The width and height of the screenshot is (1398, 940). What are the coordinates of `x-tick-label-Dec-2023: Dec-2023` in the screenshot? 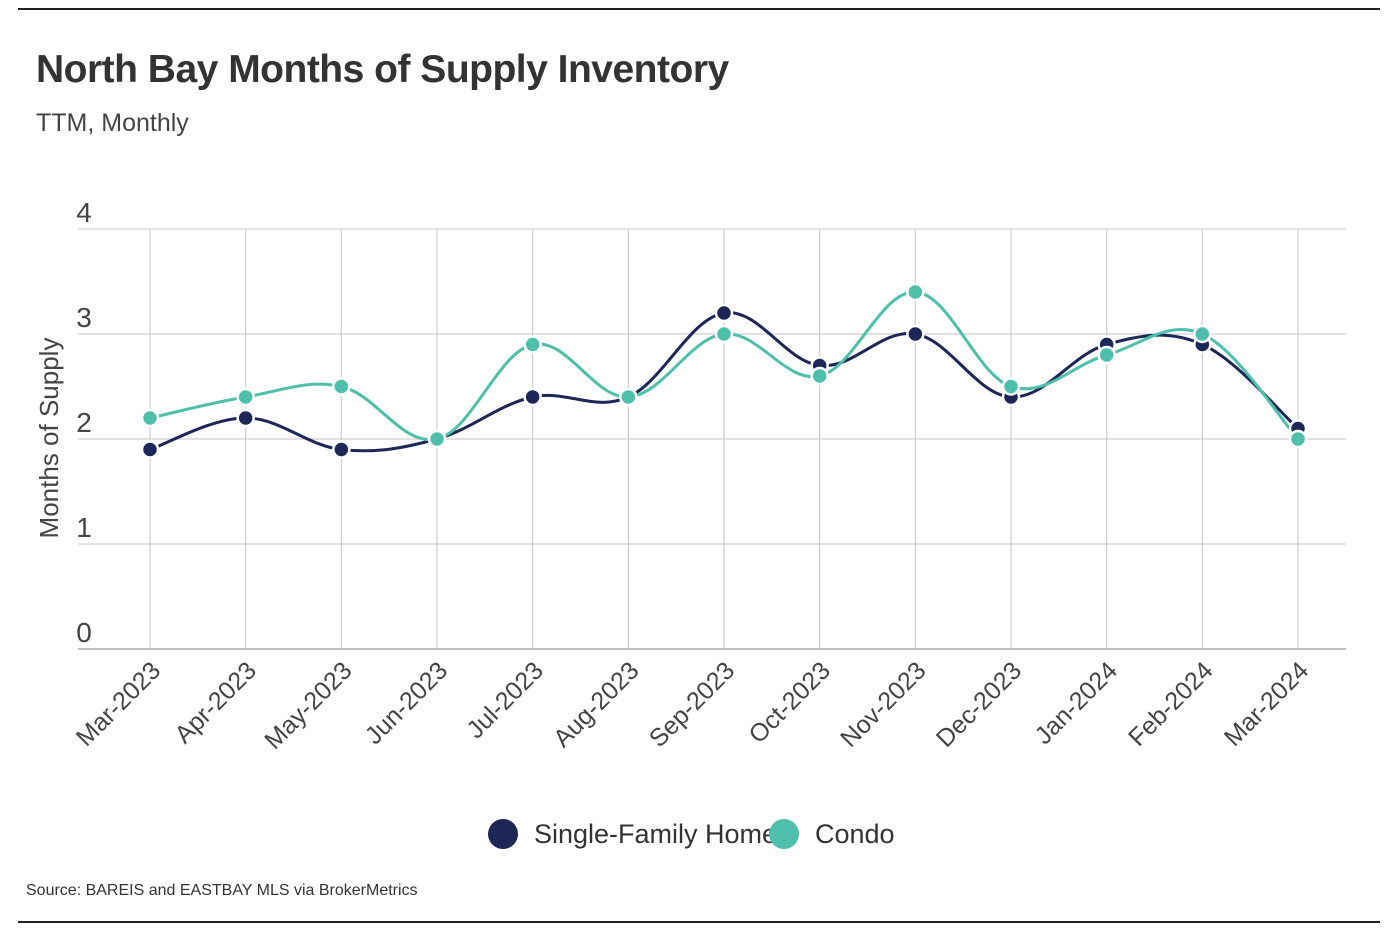 It's located at (979, 704).